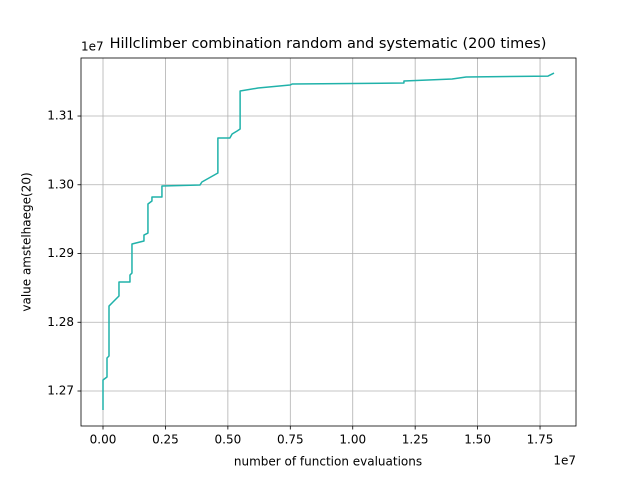  Describe the element at coordinates (60, 322) in the screenshot. I see `y-tick-label: 1.28` at that location.